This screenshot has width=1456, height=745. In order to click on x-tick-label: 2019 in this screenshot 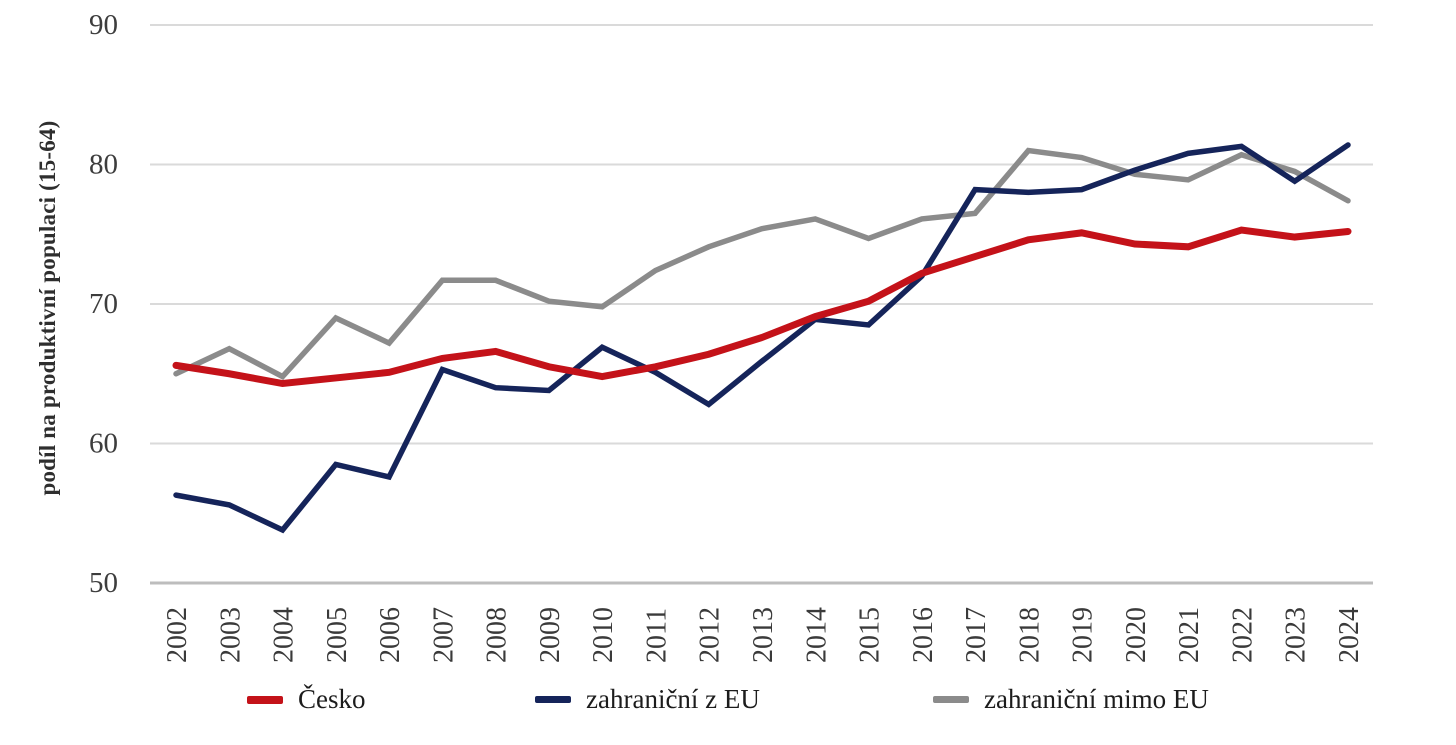, I will do `click(1083, 635)`.